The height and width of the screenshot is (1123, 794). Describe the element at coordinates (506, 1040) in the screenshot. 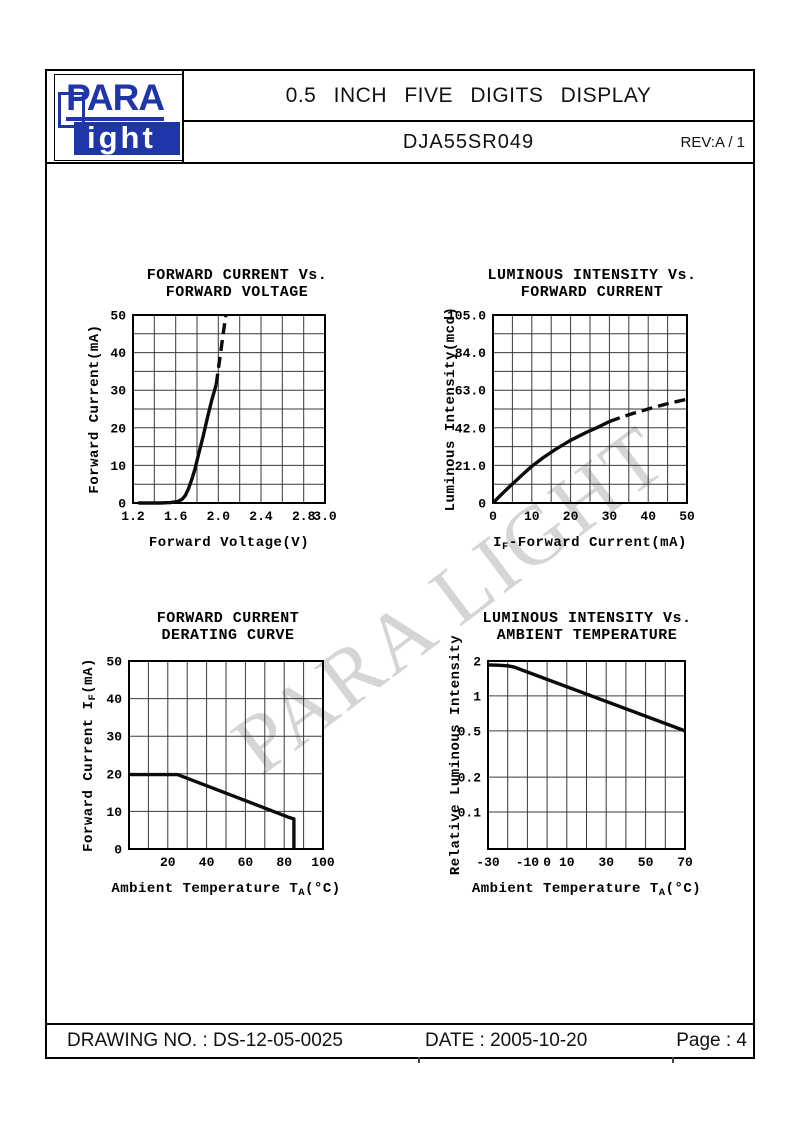

I see `date-label: DATE : 2005-10-20` at that location.